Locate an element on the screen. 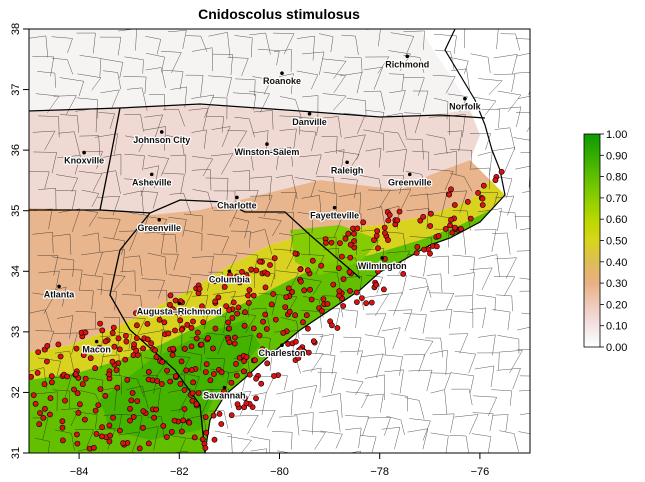  peak-suitability-zone is located at coordinates (180, 380).